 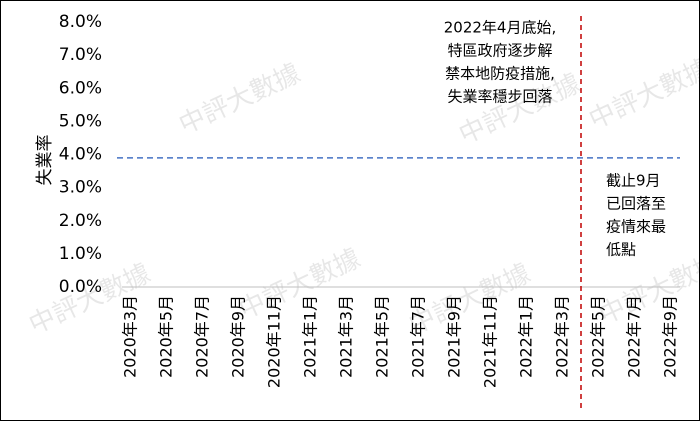 I want to click on y-tick-label: 5.0%, so click(x=80, y=121).